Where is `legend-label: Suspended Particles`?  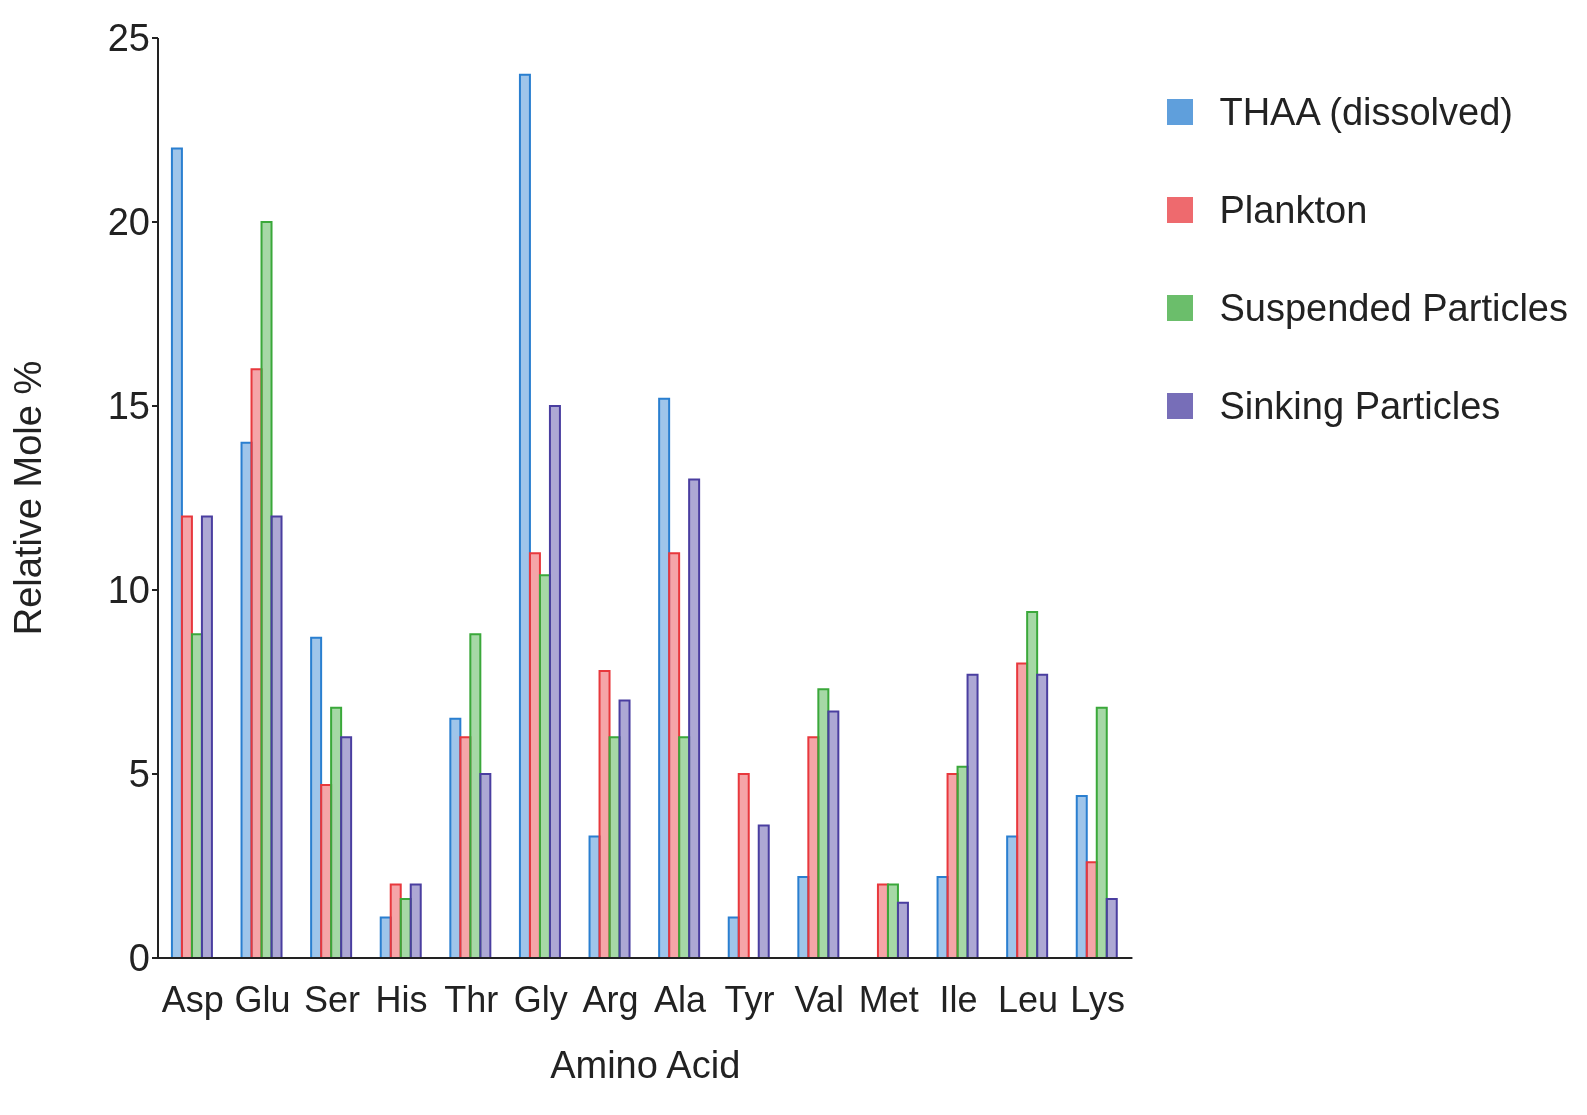 legend-label: Suspended Particles is located at coordinates (1393, 308).